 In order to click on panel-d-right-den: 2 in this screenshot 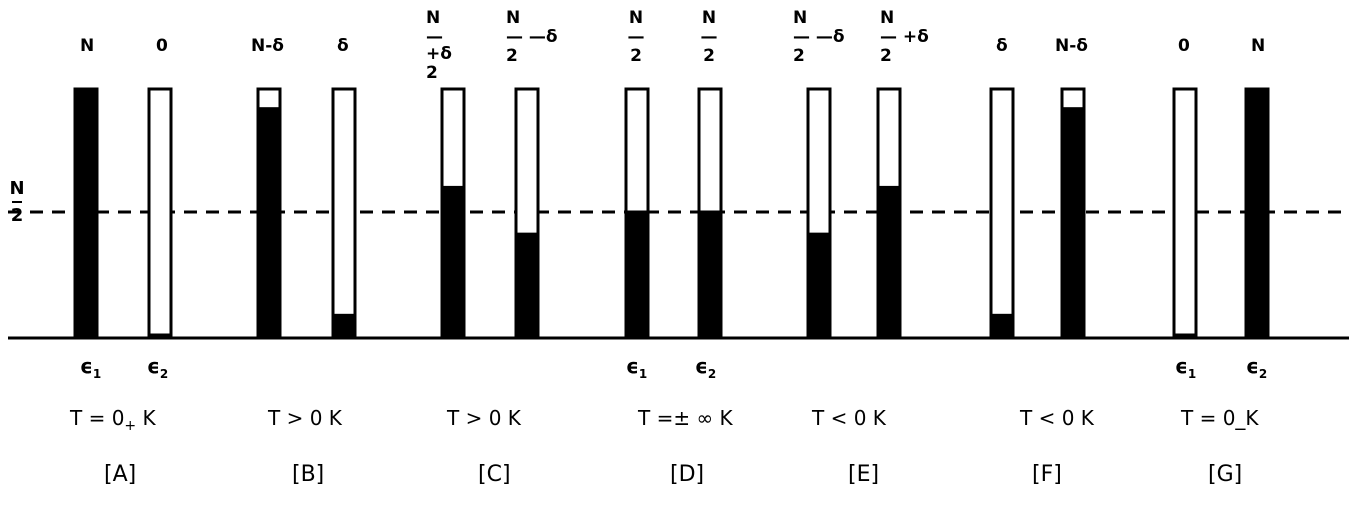, I will do `click(709, 56)`.